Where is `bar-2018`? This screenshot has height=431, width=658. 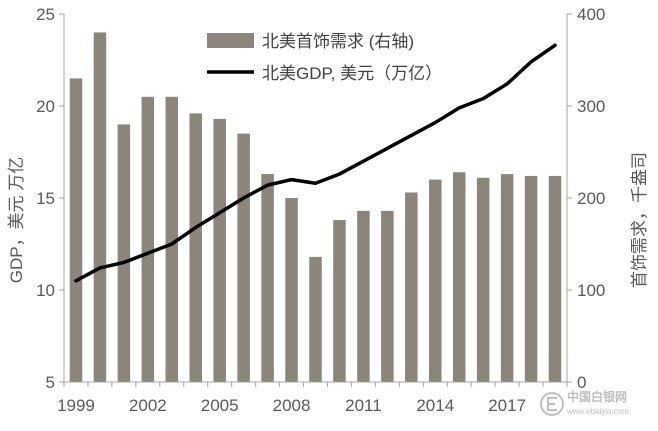
bar-2018 is located at coordinates (531, 278).